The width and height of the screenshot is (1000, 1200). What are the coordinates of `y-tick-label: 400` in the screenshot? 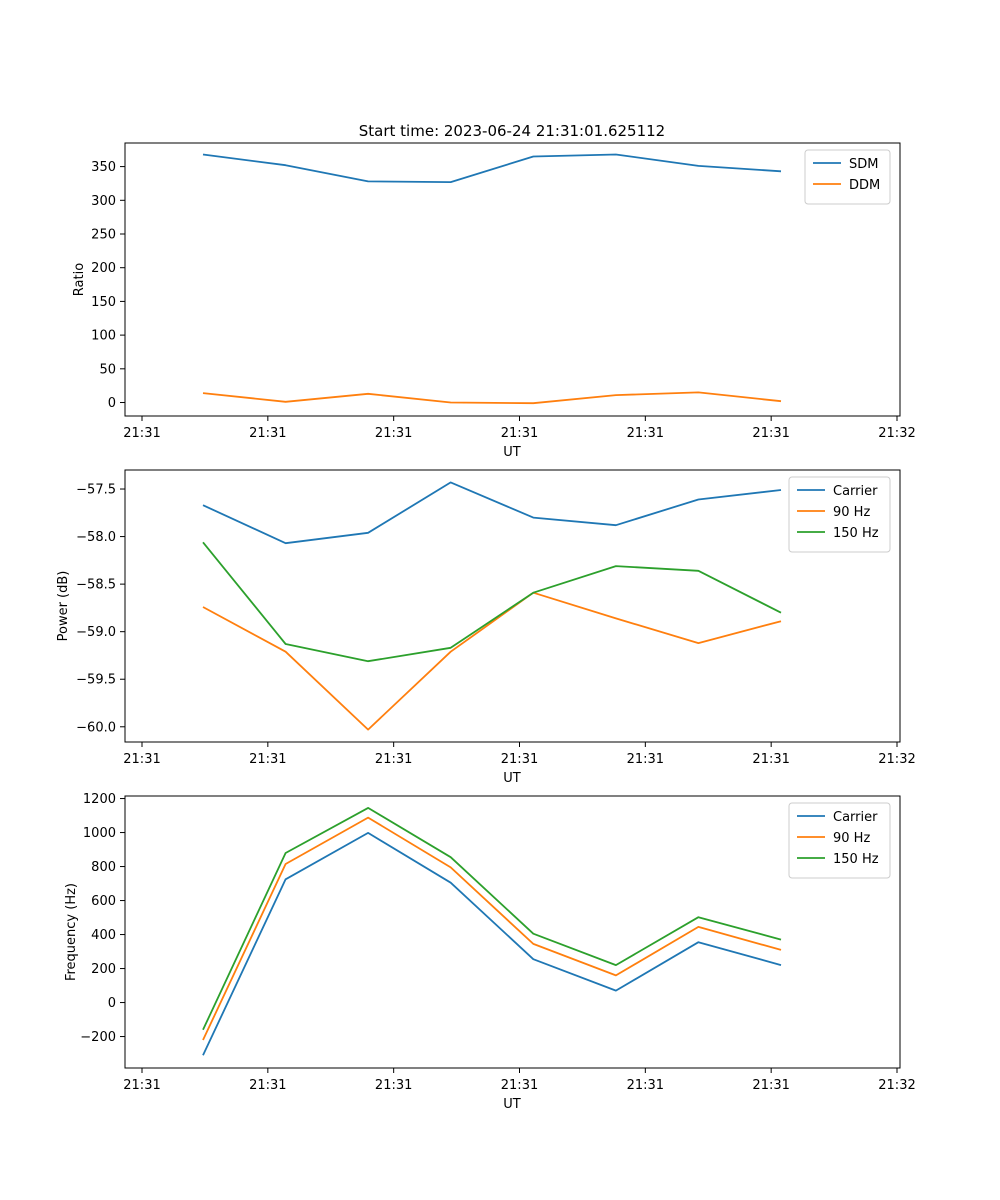 It's located at (103, 935).